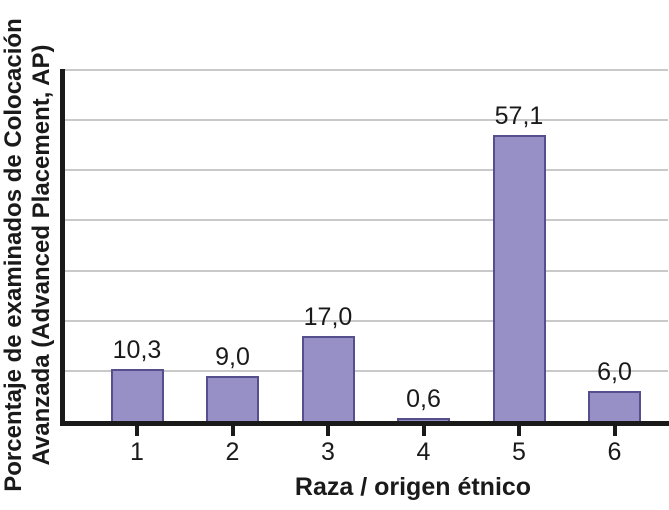 The height and width of the screenshot is (510, 669). What do you see at coordinates (328, 452) in the screenshot?
I see `x-tick-label-3: 3` at bounding box center [328, 452].